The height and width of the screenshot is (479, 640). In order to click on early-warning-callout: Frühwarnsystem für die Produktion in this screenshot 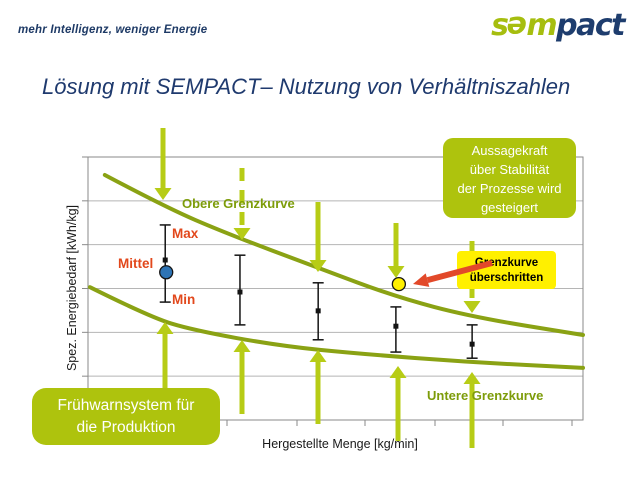, I will do `click(126, 416)`.